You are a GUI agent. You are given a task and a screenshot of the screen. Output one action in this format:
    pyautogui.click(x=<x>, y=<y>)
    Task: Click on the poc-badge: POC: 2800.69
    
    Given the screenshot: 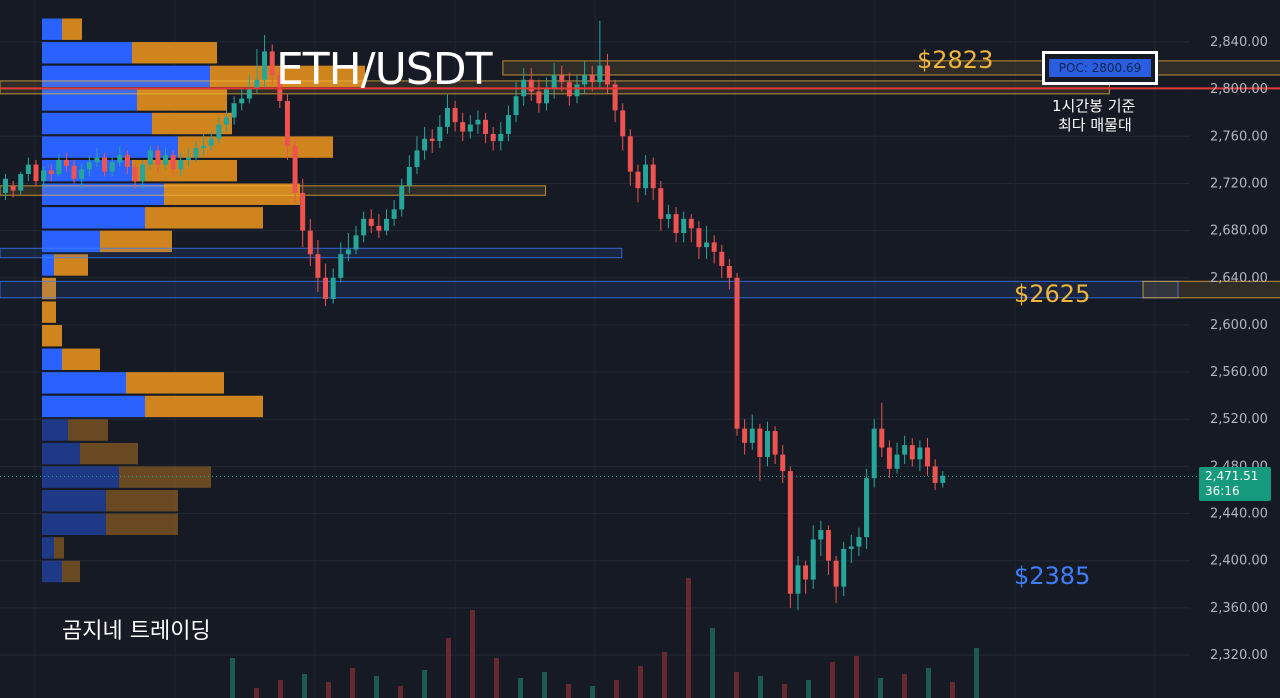 What is the action you would take?
    pyautogui.click(x=1100, y=68)
    